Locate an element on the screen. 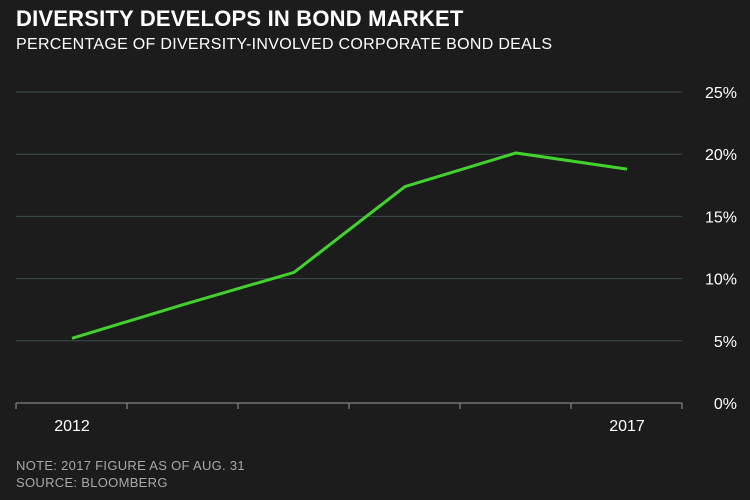  y-tick-label: 0% is located at coordinates (725, 404).